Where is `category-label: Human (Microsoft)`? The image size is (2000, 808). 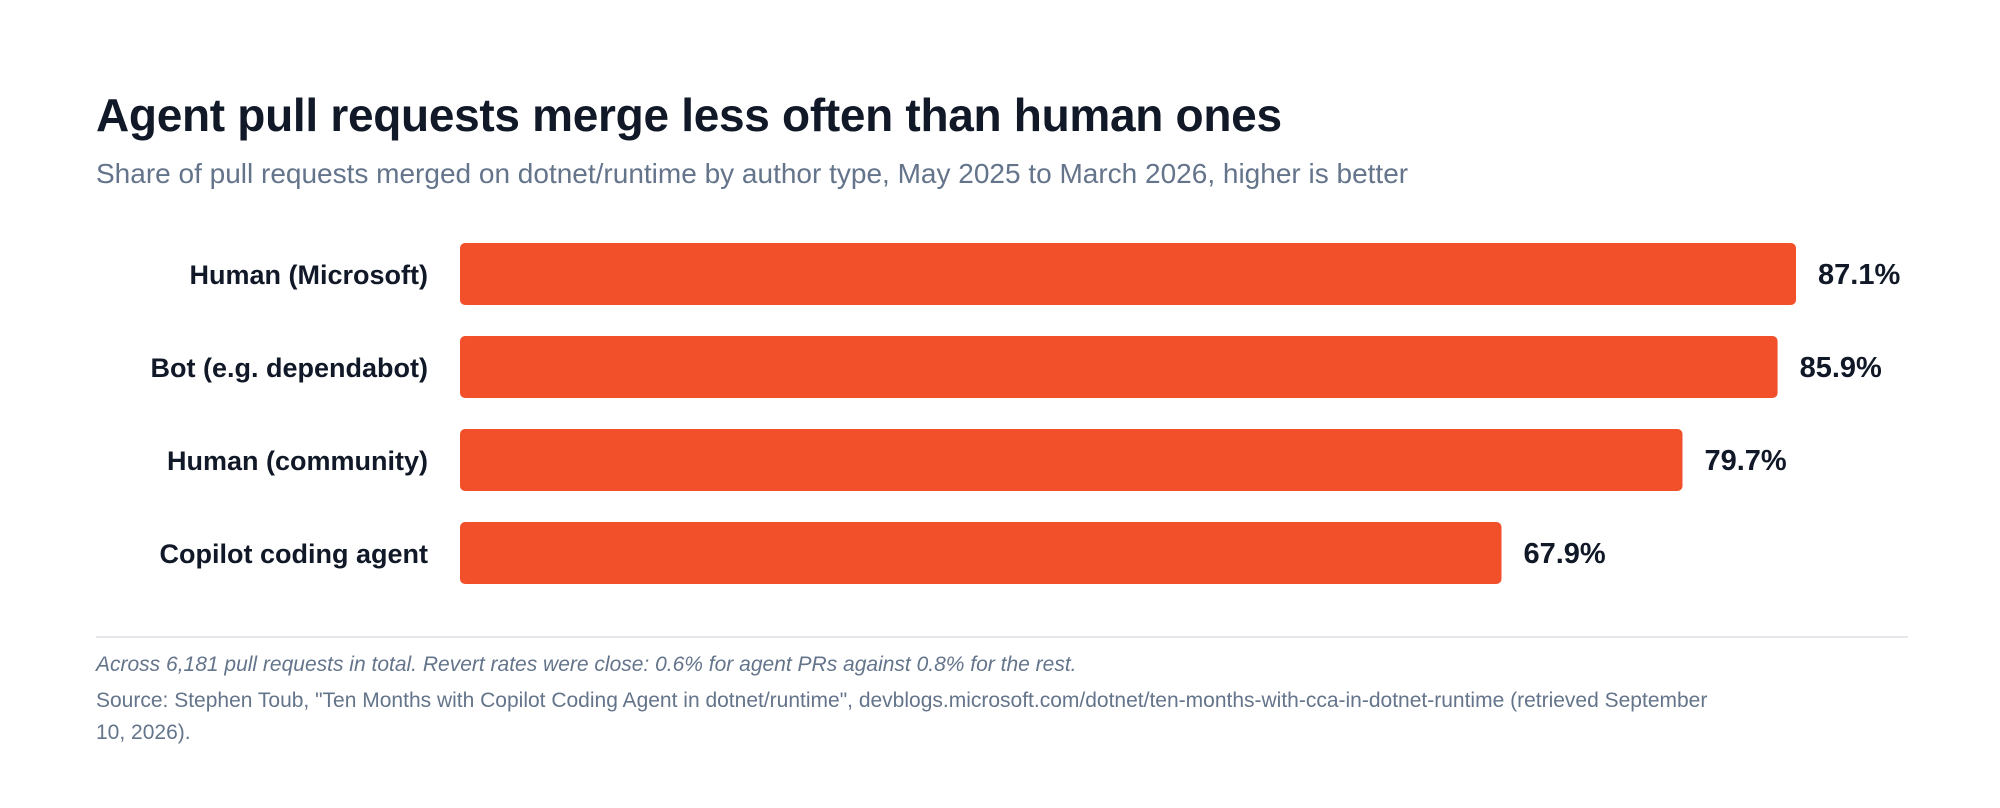 category-label: Human (Microsoft) is located at coordinates (309, 275).